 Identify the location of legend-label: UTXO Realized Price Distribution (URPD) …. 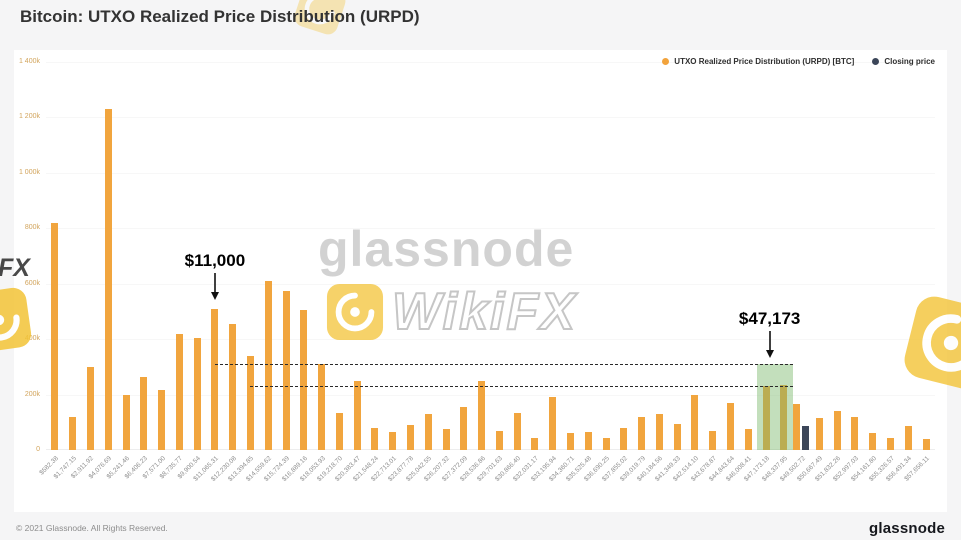
(764, 61).